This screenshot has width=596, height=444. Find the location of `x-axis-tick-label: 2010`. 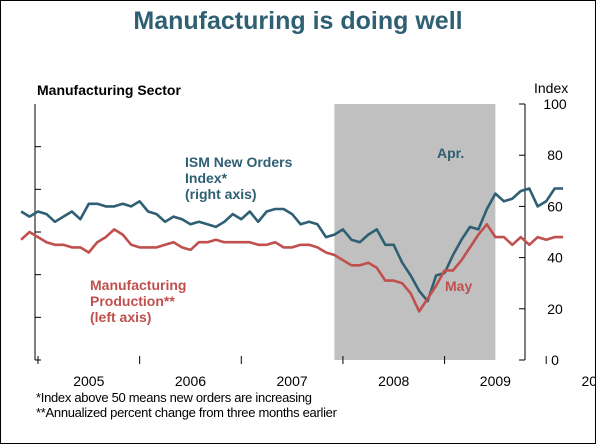

x-axis-tick-label: 2010 is located at coordinates (588, 381).